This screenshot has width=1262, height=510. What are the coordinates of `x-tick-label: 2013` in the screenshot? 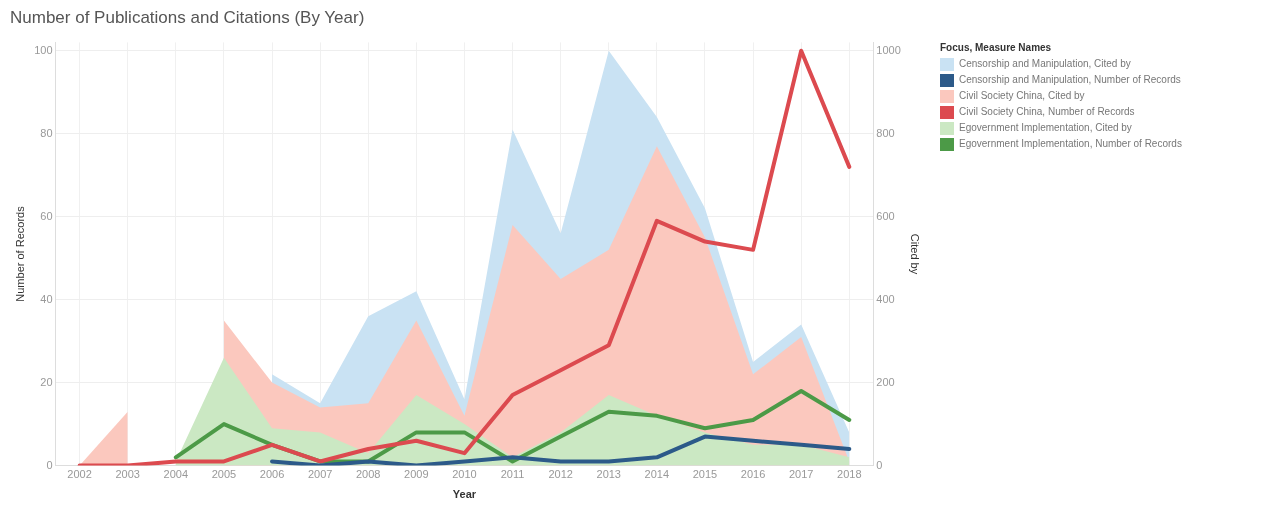 It's located at (608, 474).